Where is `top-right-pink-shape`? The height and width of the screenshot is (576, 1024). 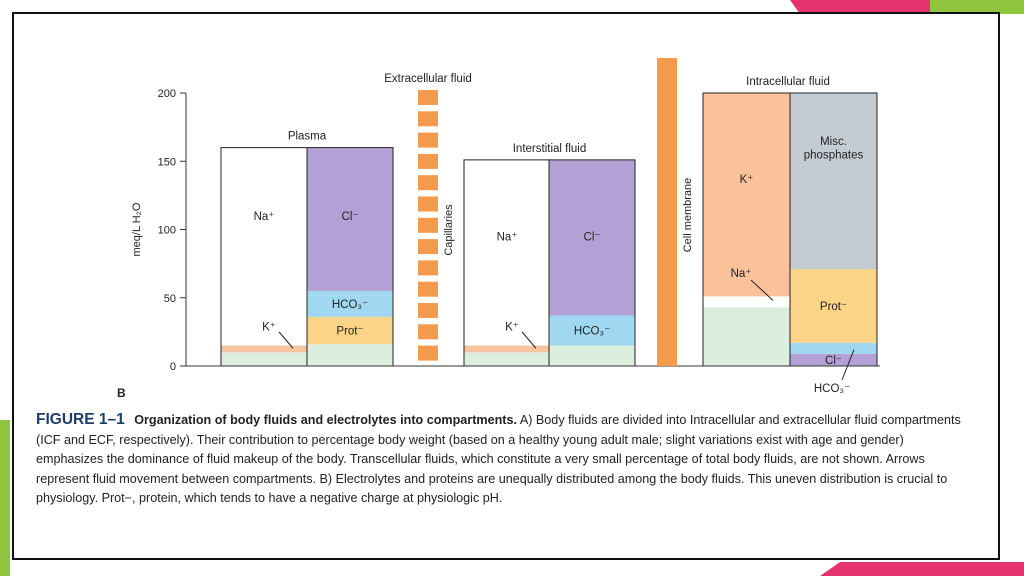 top-right-pink-shape is located at coordinates (860, 7).